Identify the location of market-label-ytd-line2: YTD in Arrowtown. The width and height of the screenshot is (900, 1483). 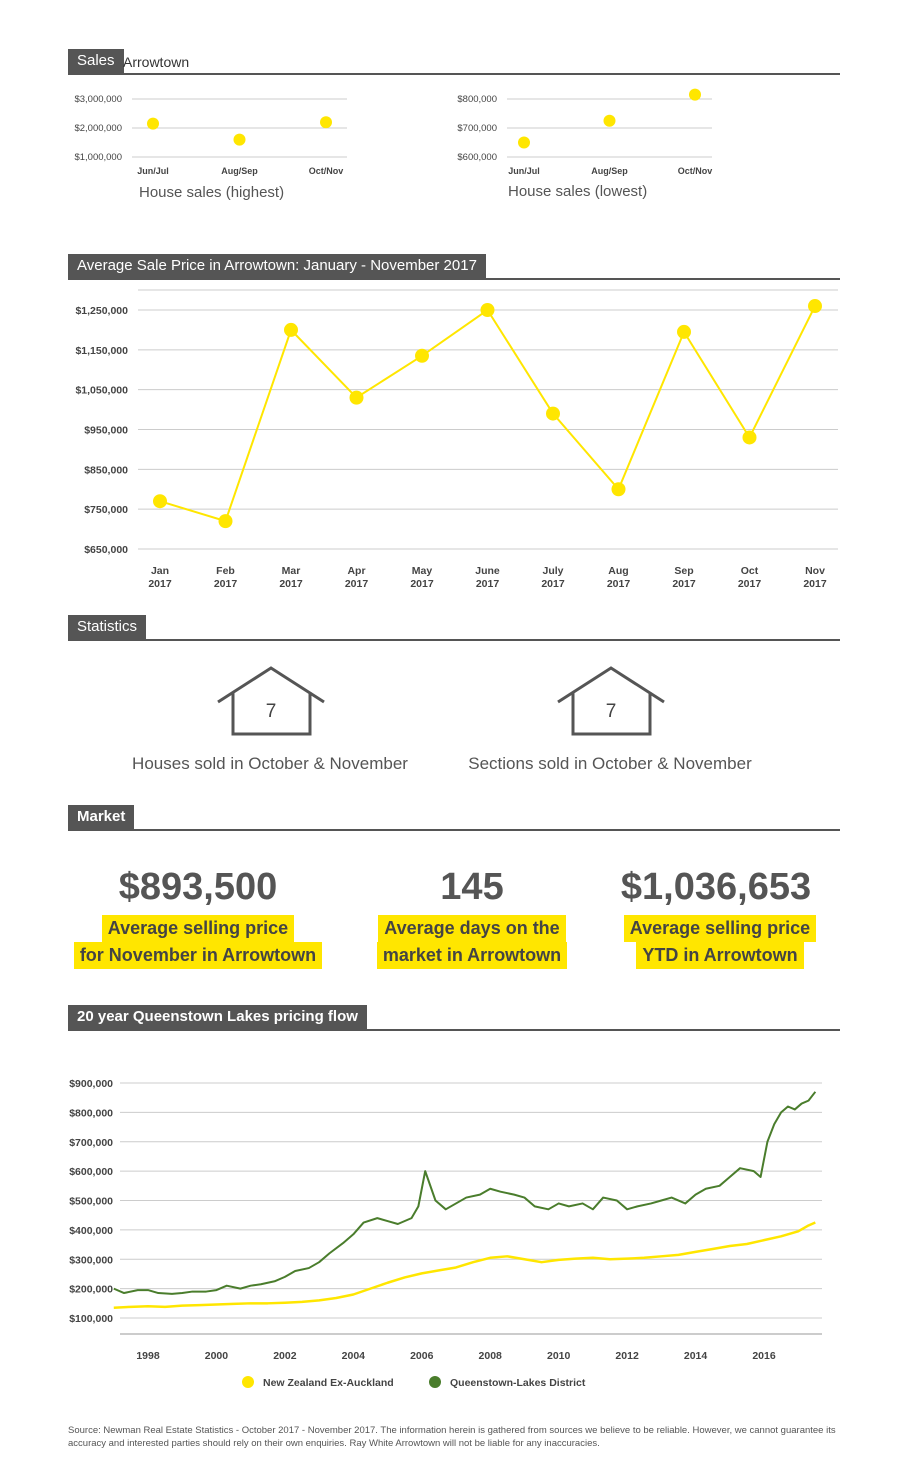
(720, 955).